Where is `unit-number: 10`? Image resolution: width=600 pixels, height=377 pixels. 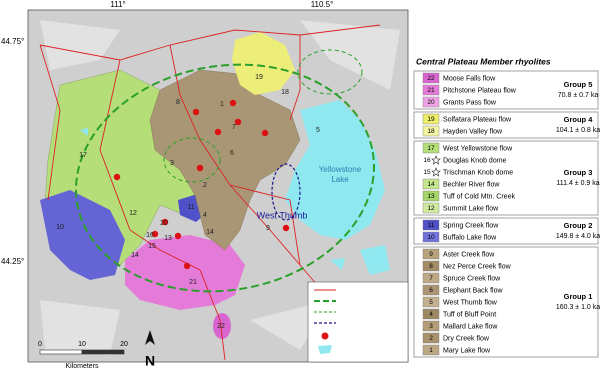
unit-number: 10 is located at coordinates (431, 237).